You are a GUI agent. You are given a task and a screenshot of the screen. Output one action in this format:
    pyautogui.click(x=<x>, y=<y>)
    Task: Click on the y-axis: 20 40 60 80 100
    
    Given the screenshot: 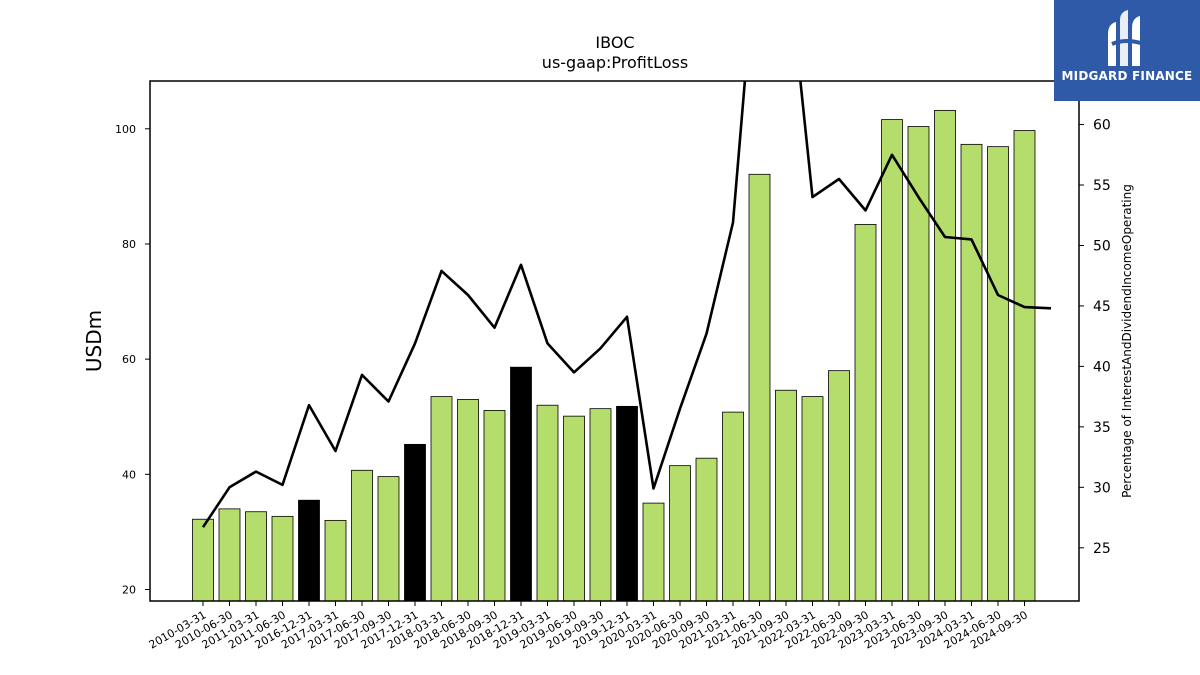 What is the action you would take?
    pyautogui.click(x=132, y=359)
    